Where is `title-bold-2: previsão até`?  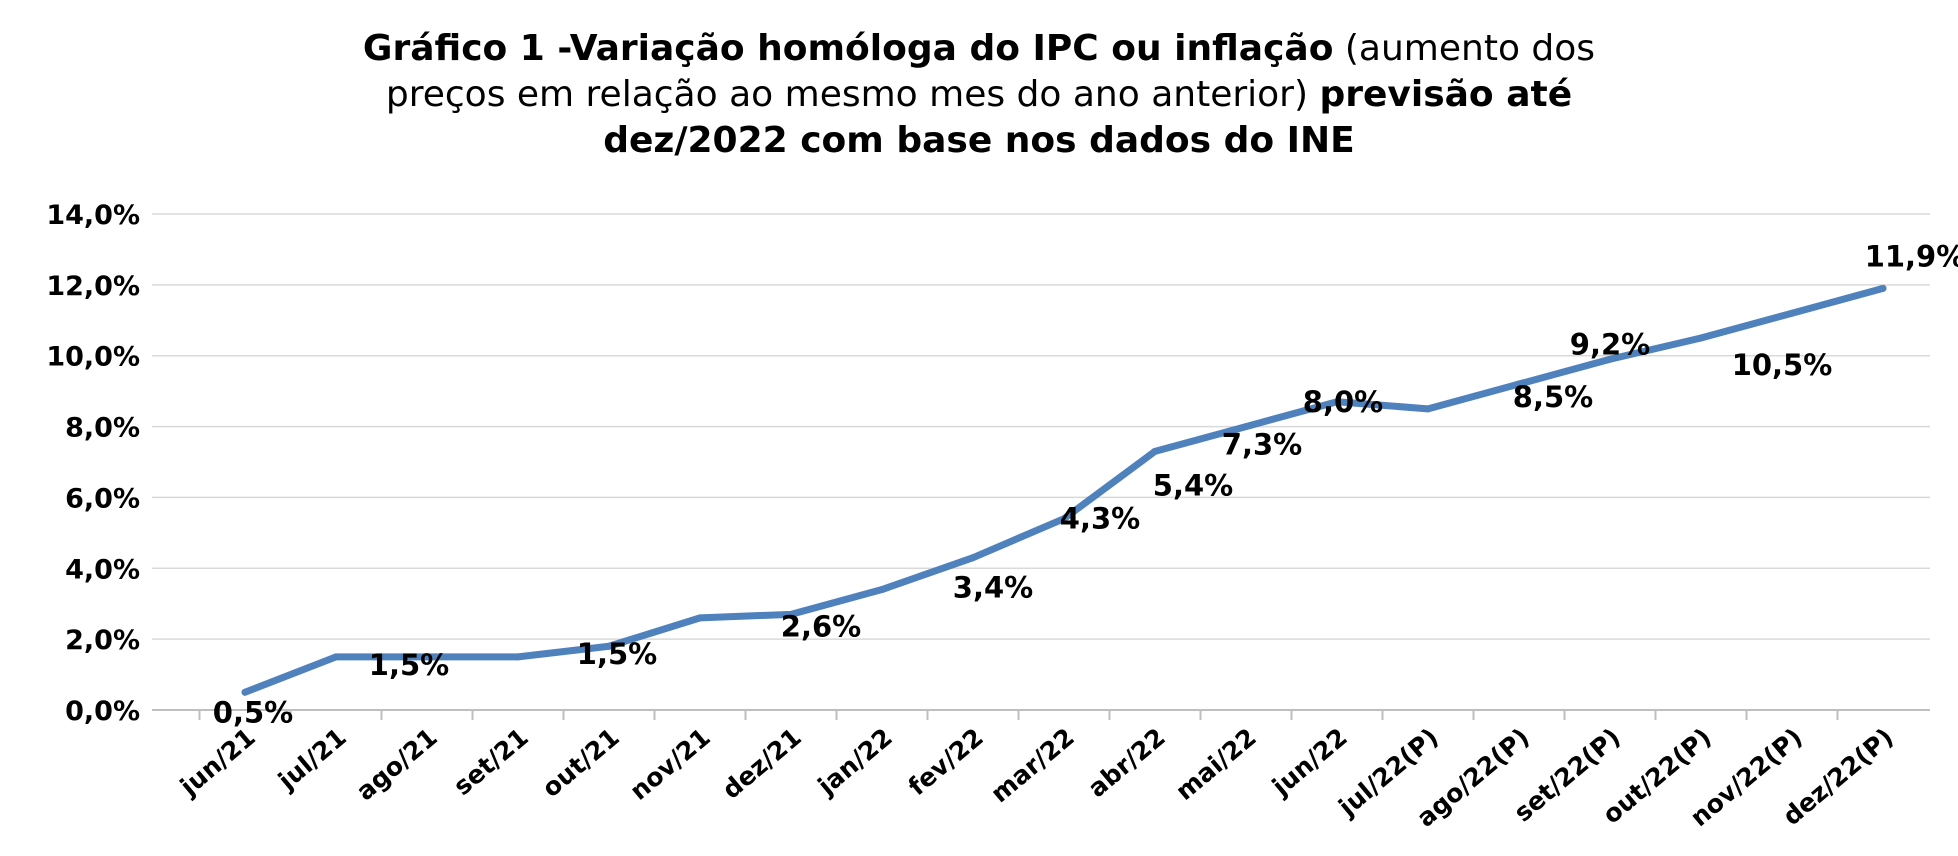 title-bold-2: previsão até is located at coordinates (1446, 94).